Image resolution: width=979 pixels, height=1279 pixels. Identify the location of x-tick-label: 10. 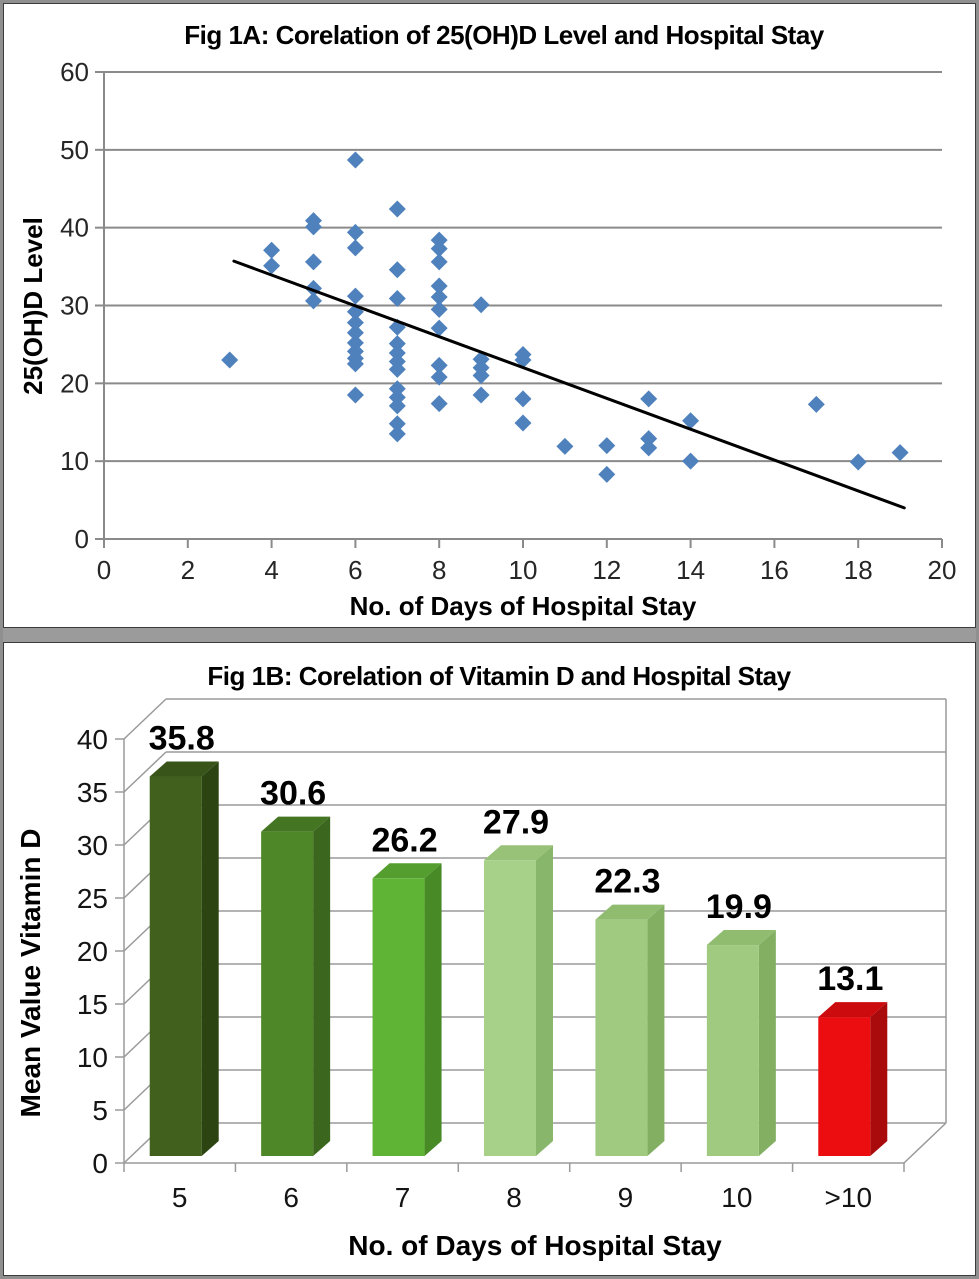
(523, 570).